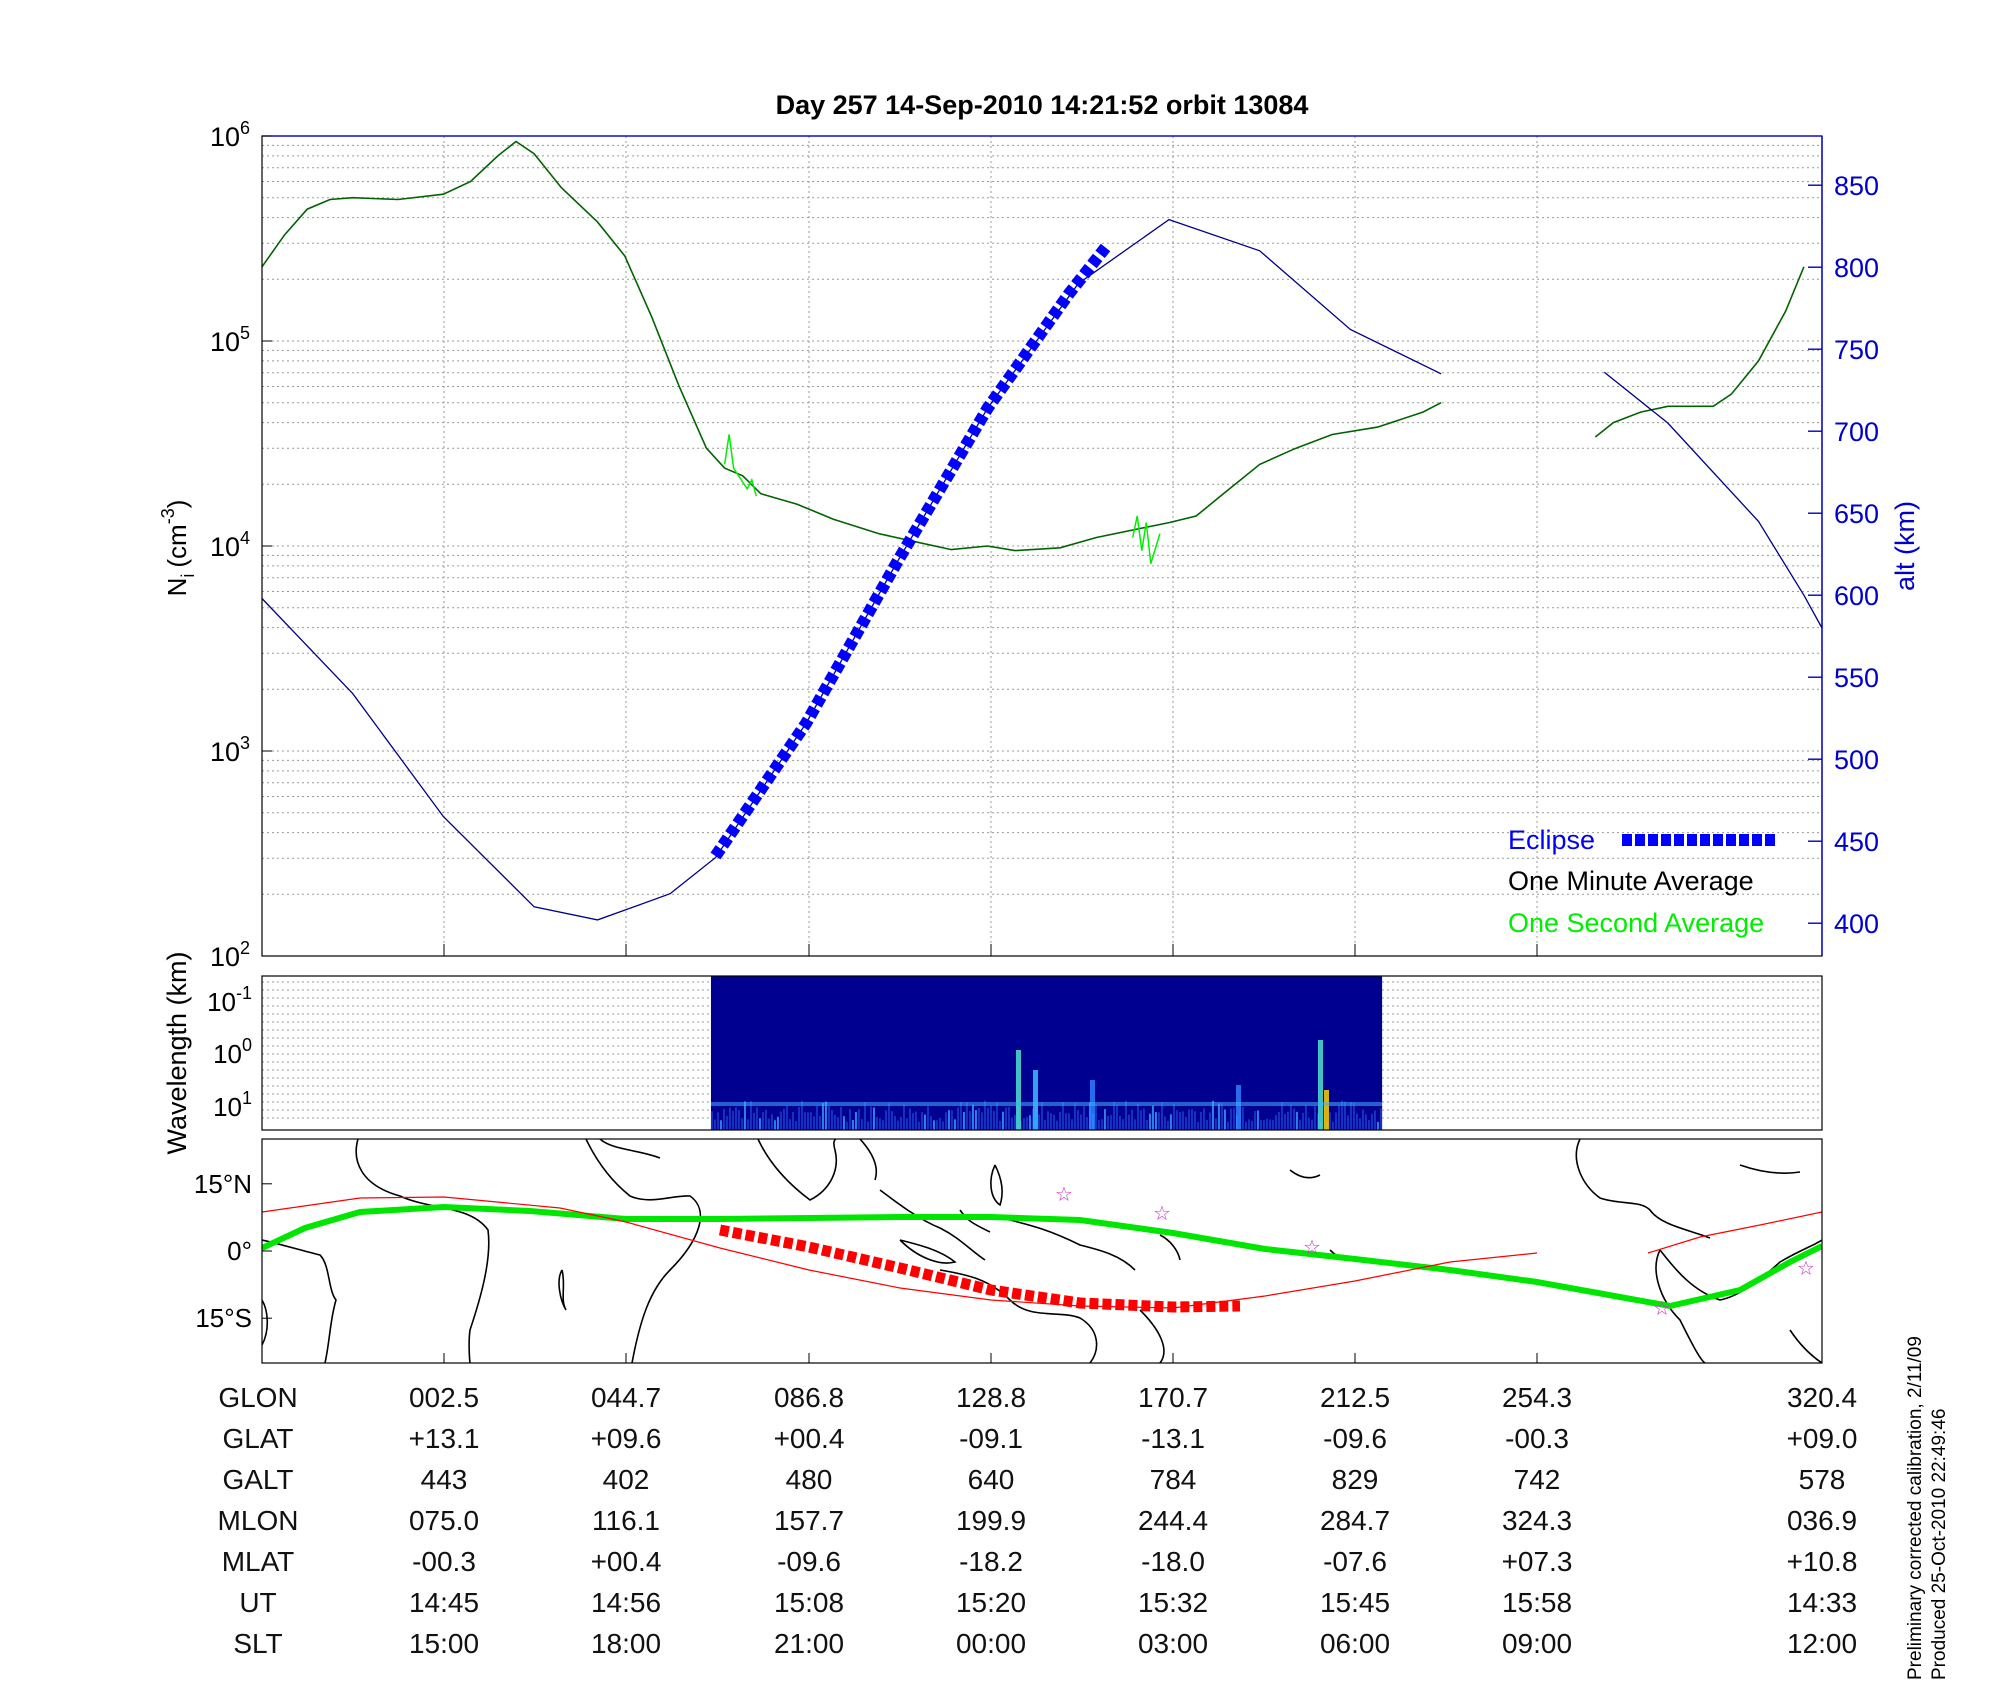  What do you see at coordinates (626, 1438) in the screenshot?
I see `table-cell: +09.6` at bounding box center [626, 1438].